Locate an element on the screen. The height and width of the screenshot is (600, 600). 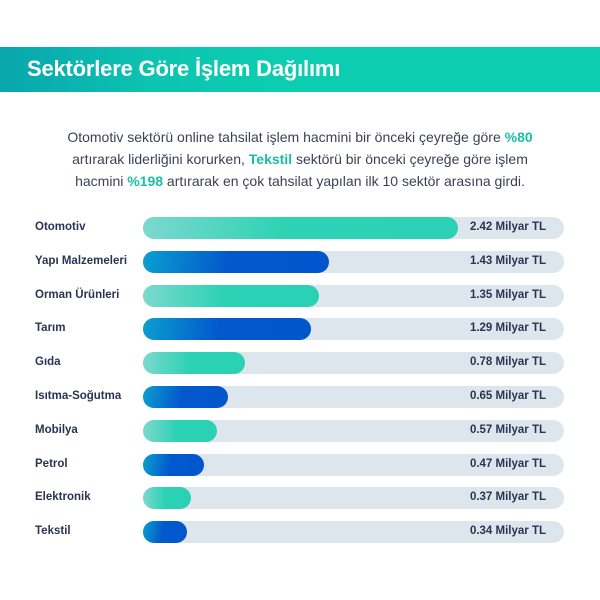
bar-category-label: Petrol is located at coordinates (51, 463).